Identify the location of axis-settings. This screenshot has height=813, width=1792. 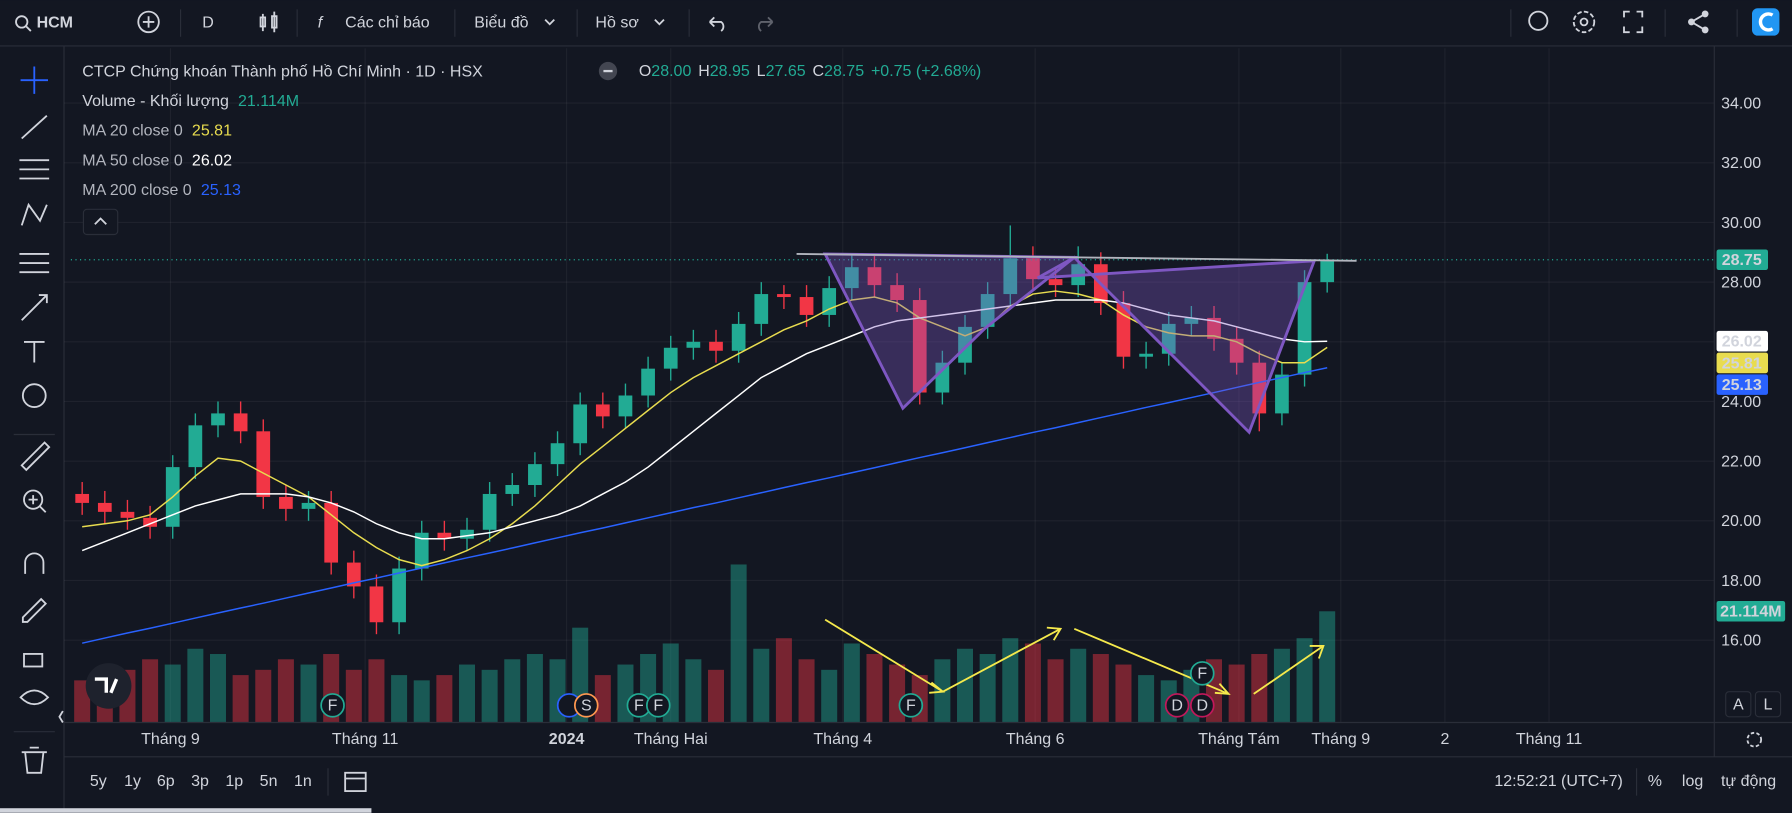
(1754, 739).